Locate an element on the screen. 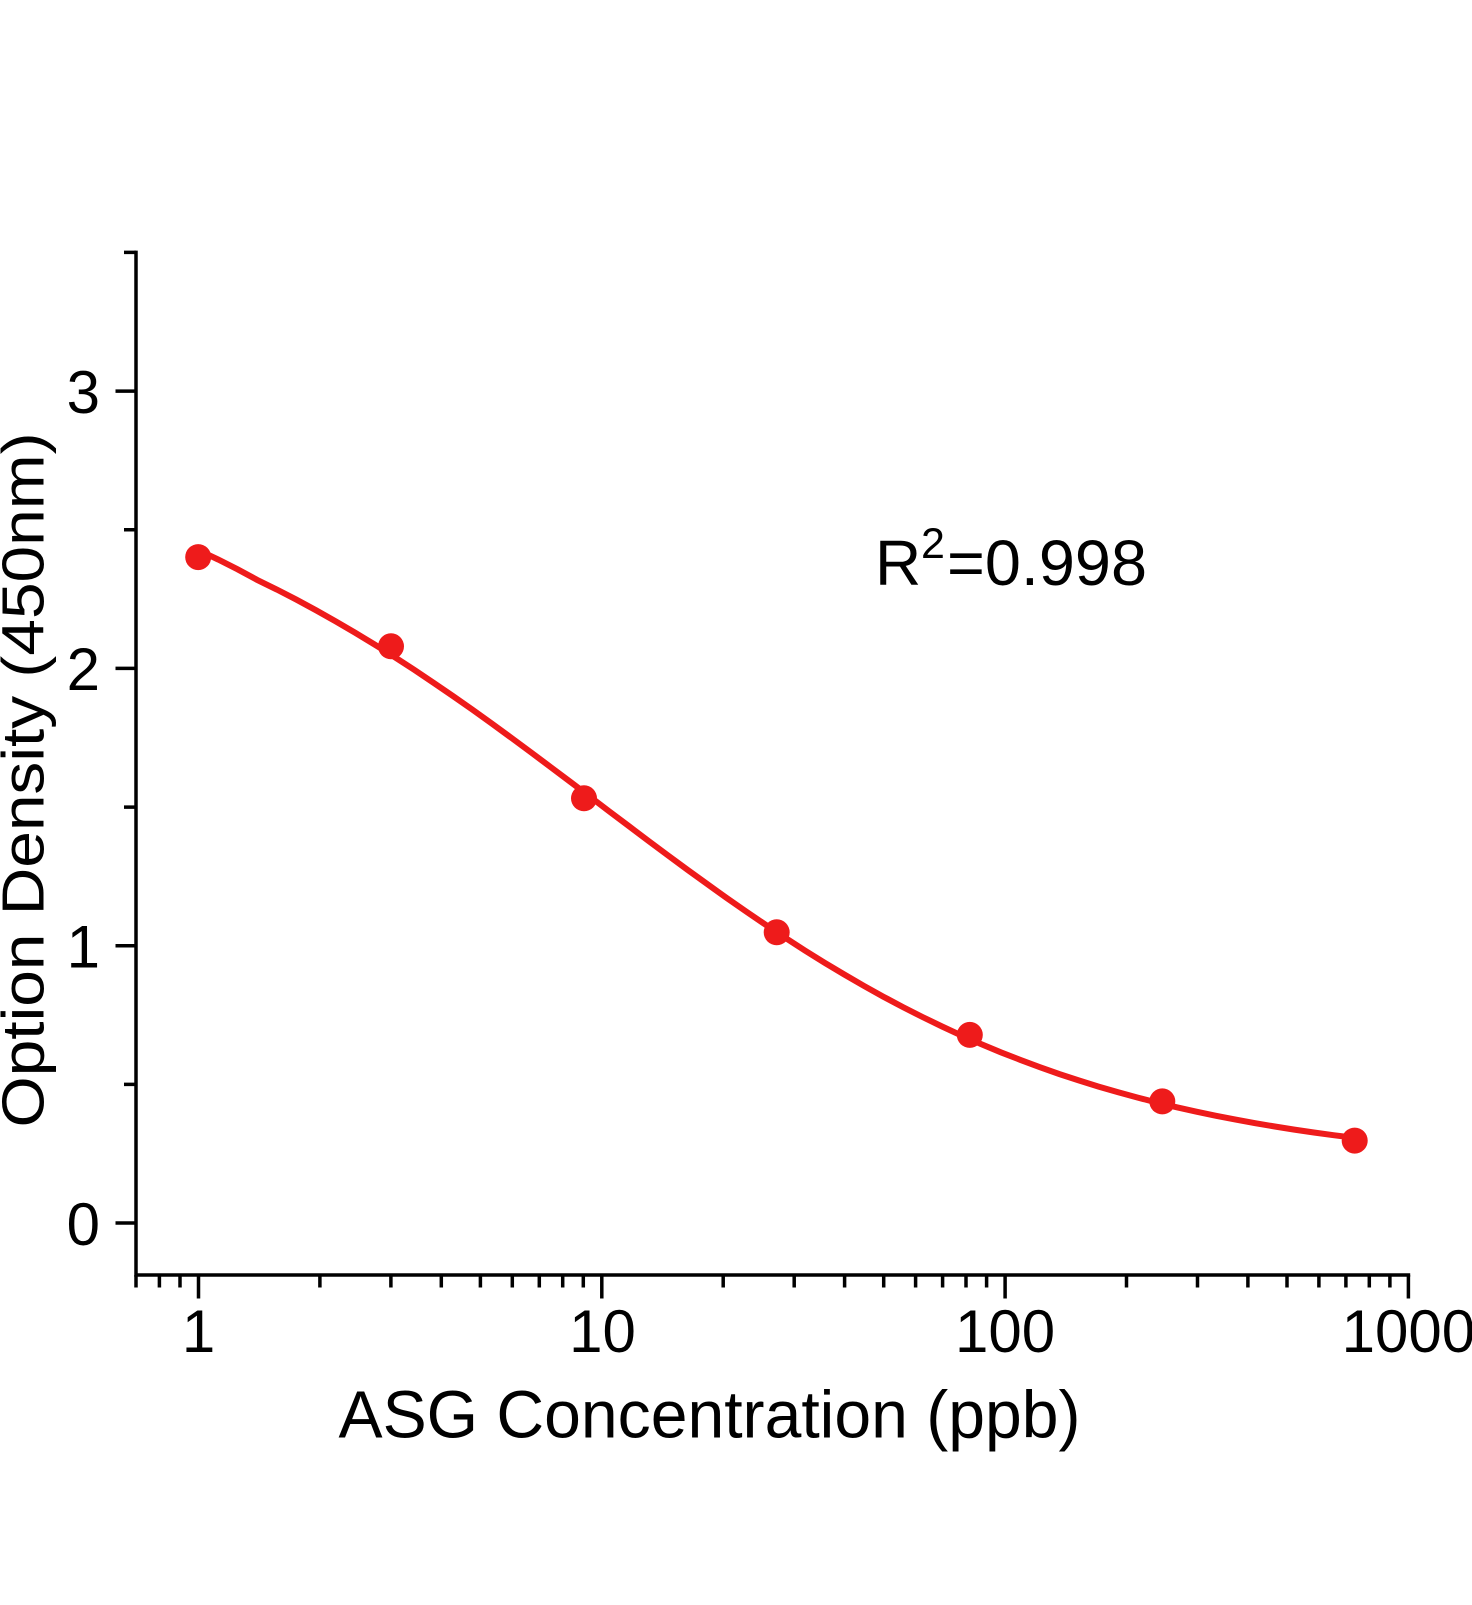 The width and height of the screenshot is (1472, 1605). svg-text: 3 is located at coordinates (83, 392).